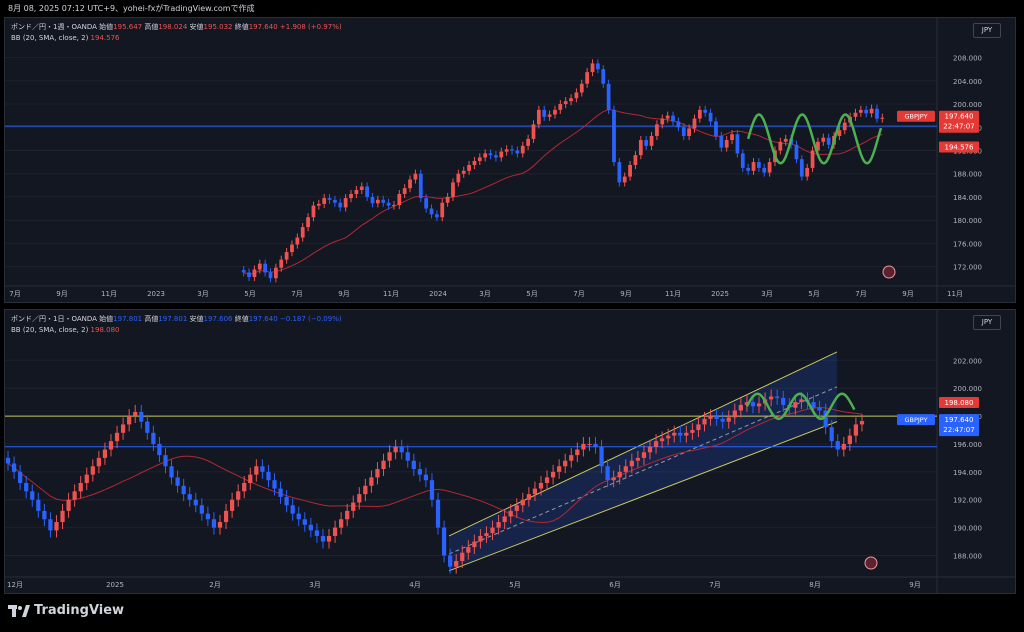 This screenshot has height=632, width=1024. I want to click on weekly-symbol: ポンド／円・1週・OANDA, so click(54, 27).